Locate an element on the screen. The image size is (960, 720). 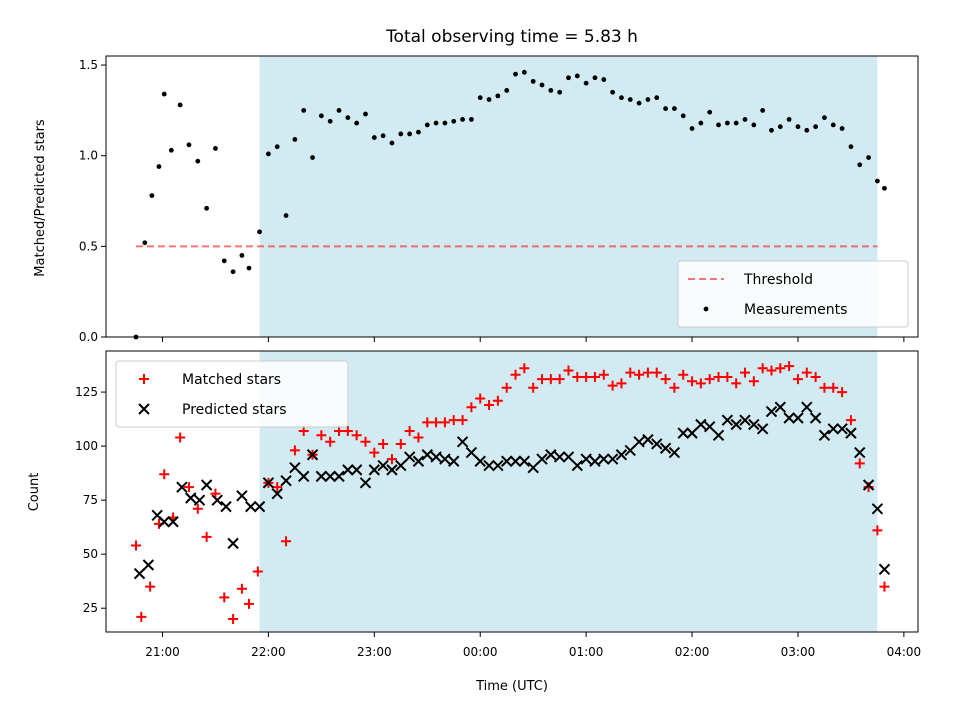
x-tick-label: 23:00 is located at coordinates (374, 652).